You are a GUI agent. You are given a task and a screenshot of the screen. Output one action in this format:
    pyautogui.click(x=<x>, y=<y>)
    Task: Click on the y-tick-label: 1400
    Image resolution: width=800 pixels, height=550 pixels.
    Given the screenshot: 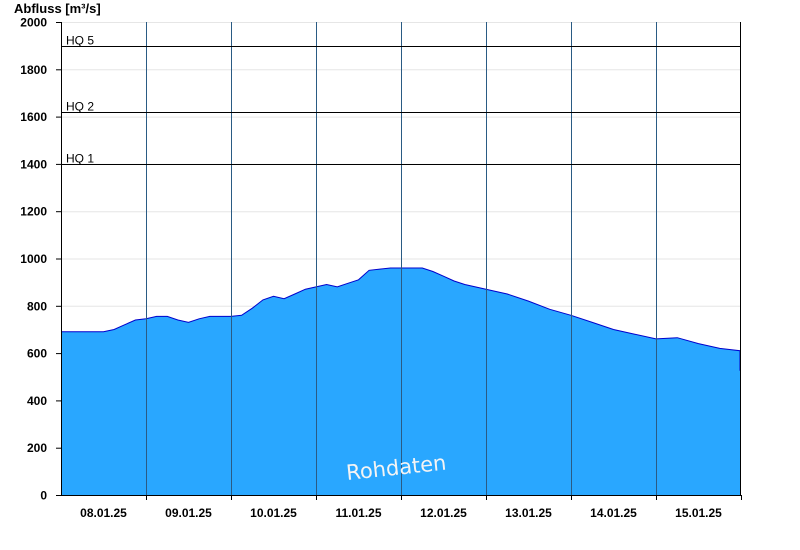 What is the action you would take?
    pyautogui.click(x=33, y=164)
    